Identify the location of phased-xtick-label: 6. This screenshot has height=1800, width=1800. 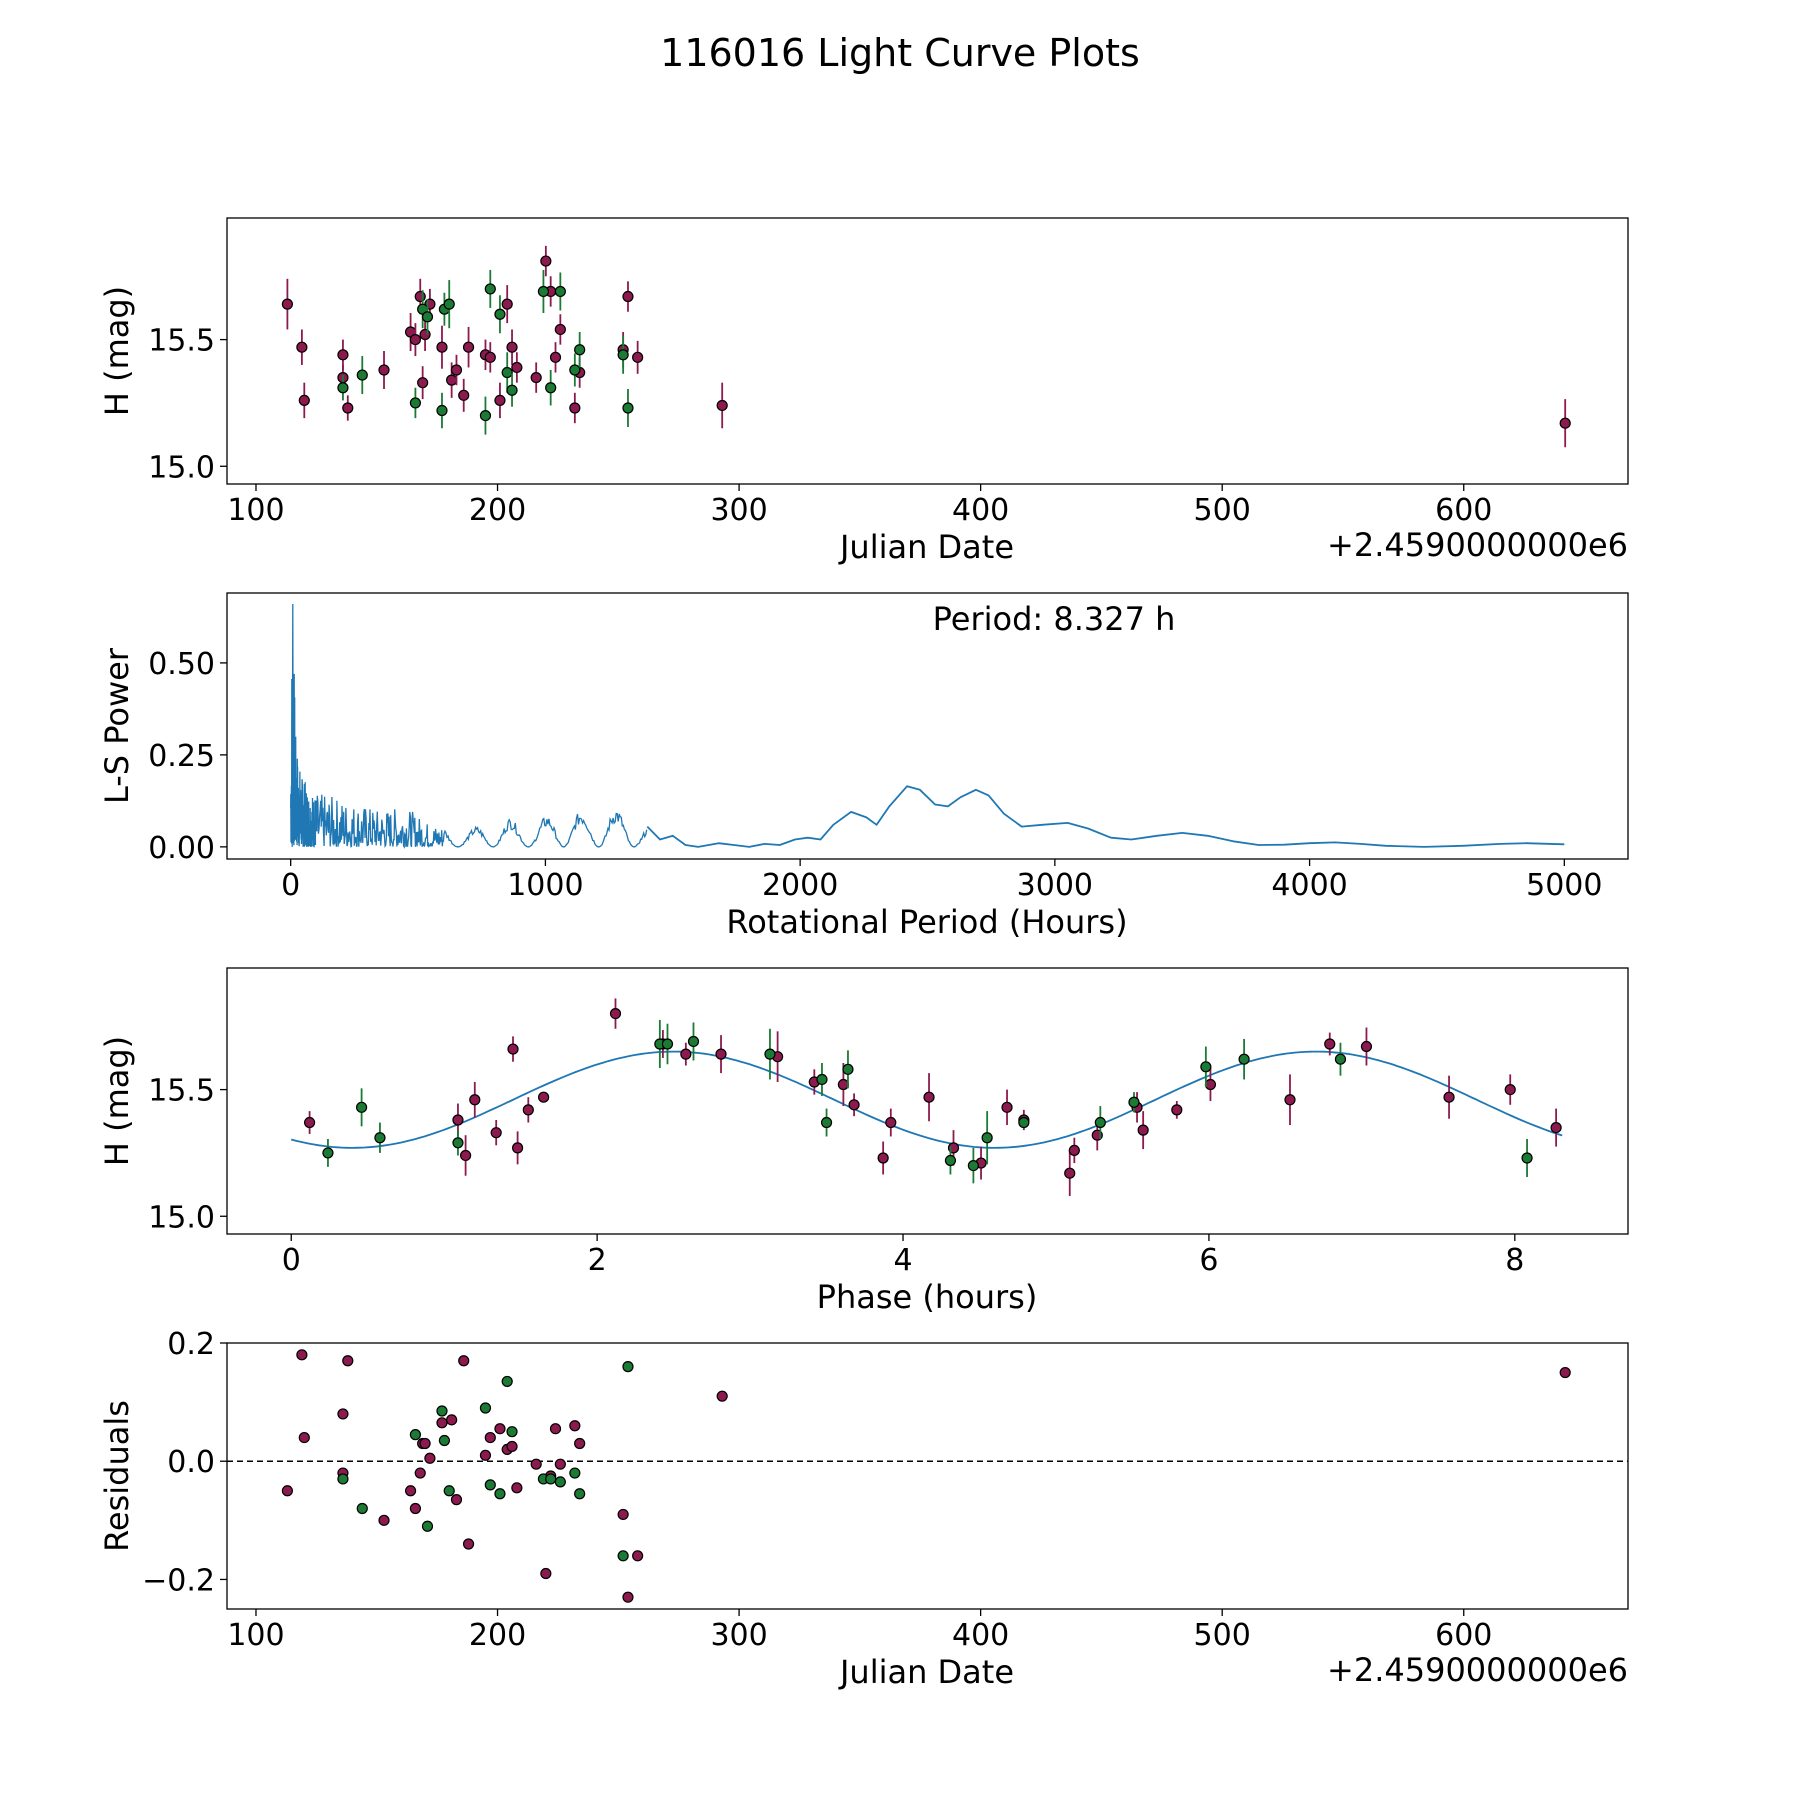
(1208, 1260).